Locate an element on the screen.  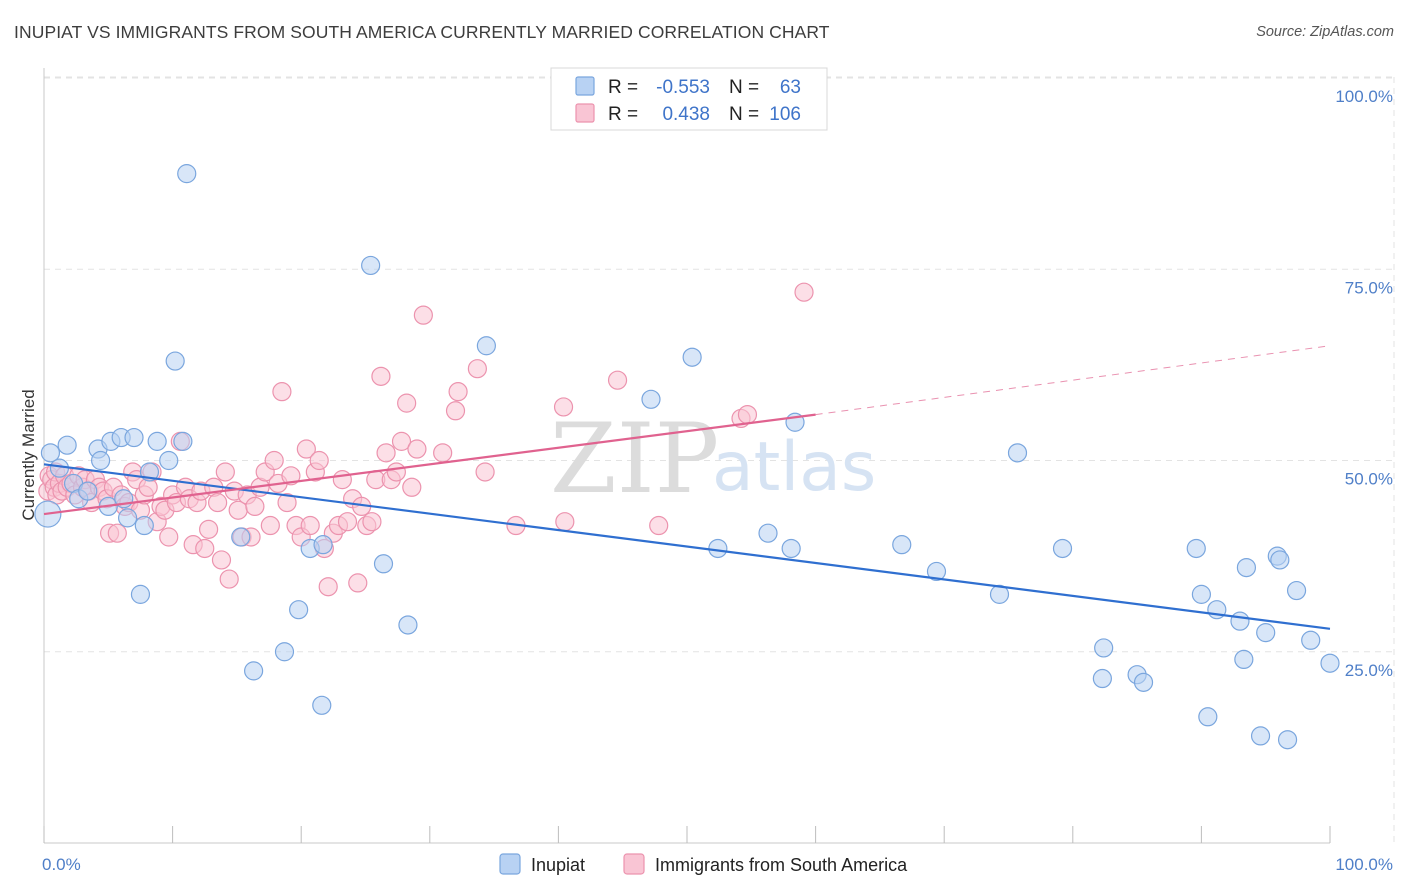
stats-legend-box is located at coordinates (689, 99).